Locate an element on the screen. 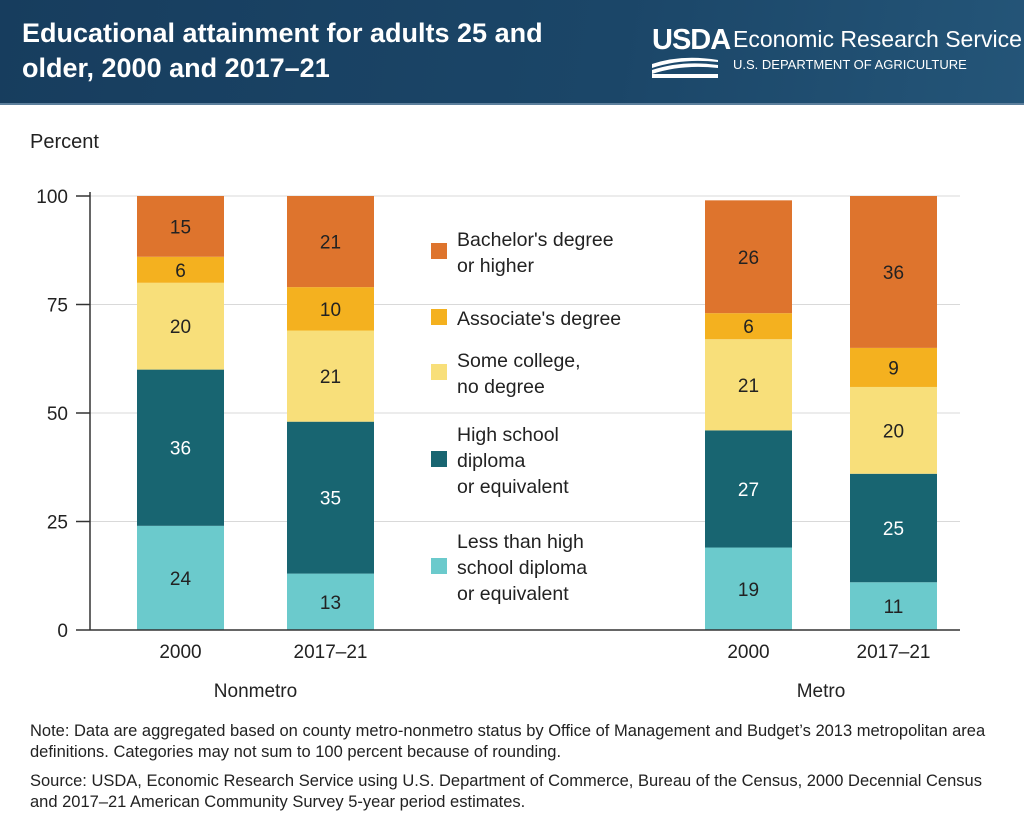  data-label: 19 is located at coordinates (748, 590).